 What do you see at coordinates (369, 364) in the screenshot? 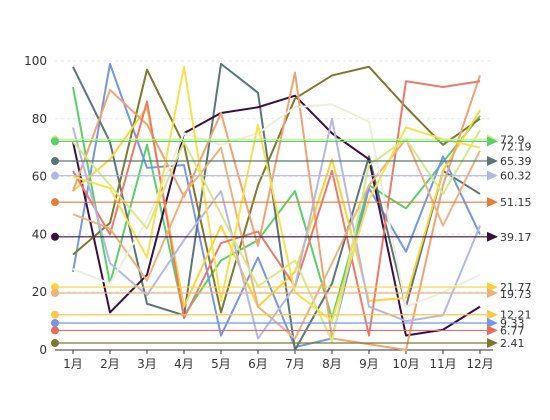
I see `x-tick-label: 9月` at bounding box center [369, 364].